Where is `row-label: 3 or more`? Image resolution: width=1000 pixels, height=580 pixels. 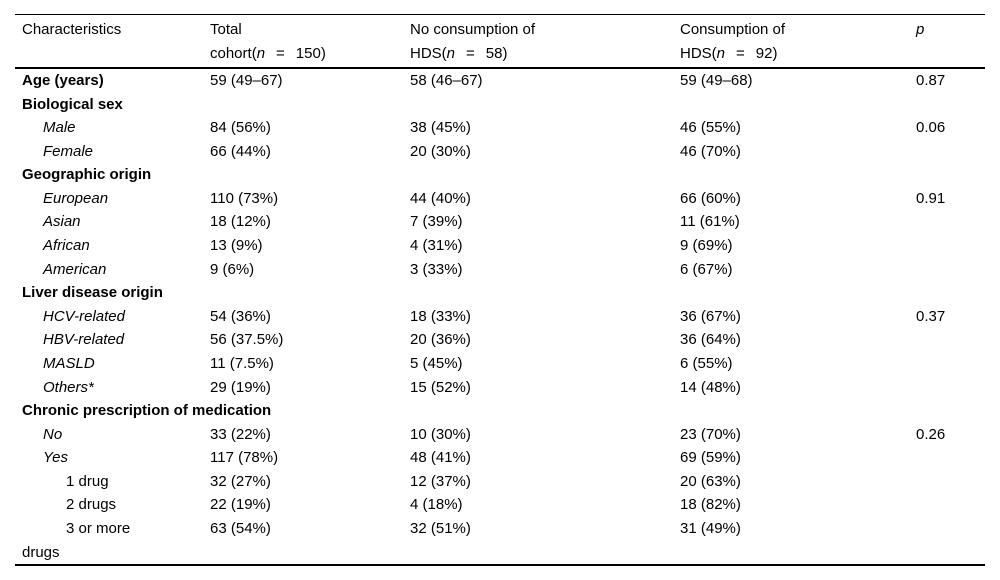
row-label: 3 or more is located at coordinates (98, 528).